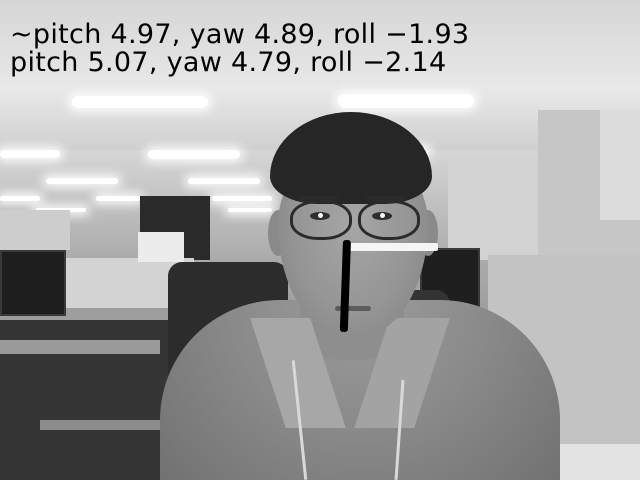  What do you see at coordinates (393, 247) in the screenshot?
I see `yaw-axis-line` at bounding box center [393, 247].